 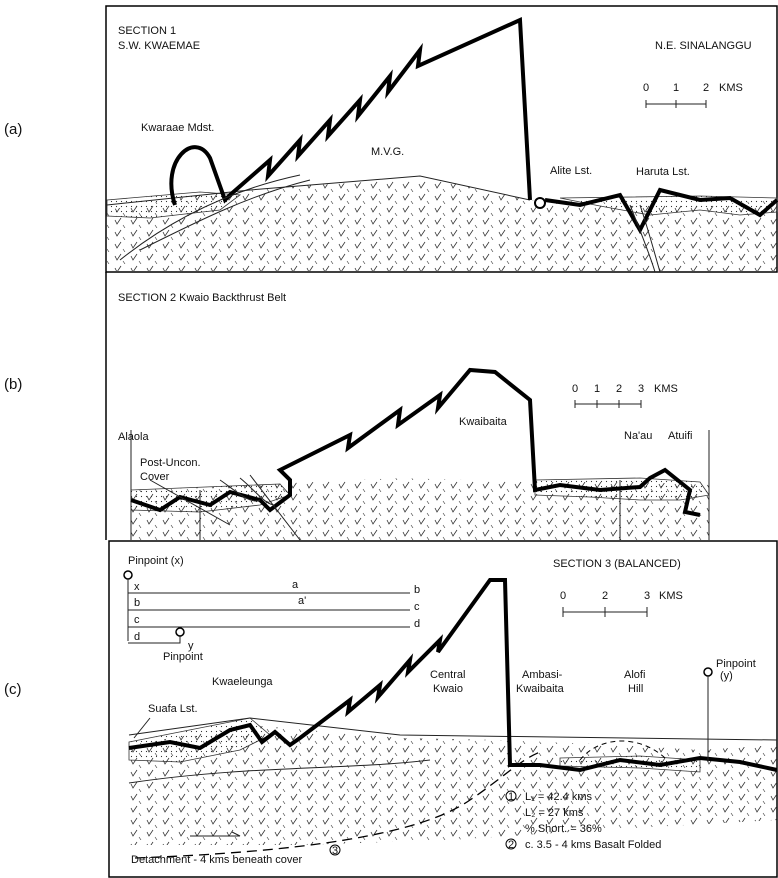 I want to click on thrust-front, so click(x=415, y=442).